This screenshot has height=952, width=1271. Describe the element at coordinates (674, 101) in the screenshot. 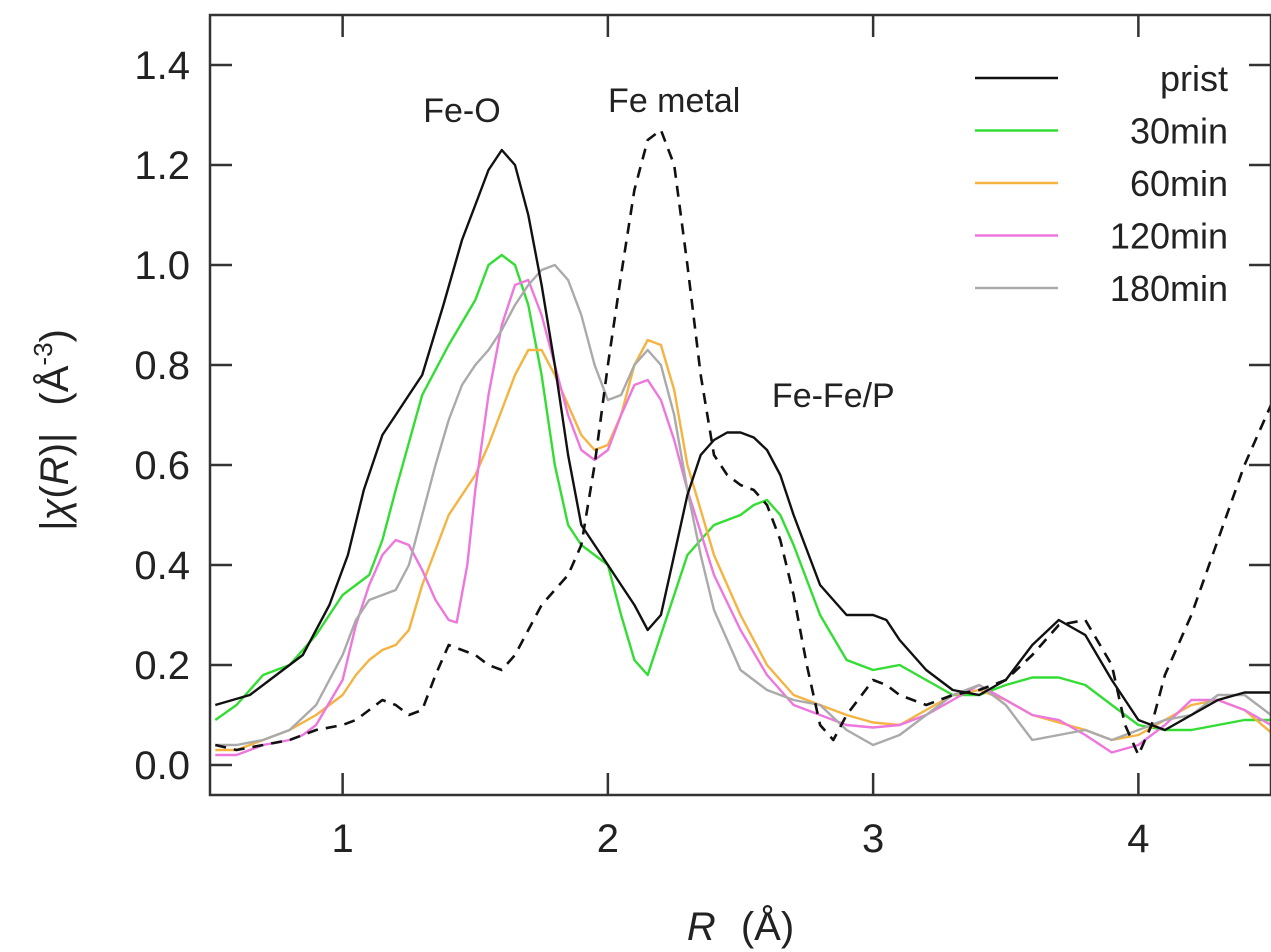

I see `annotation-fe-metal: Fe metal` at that location.